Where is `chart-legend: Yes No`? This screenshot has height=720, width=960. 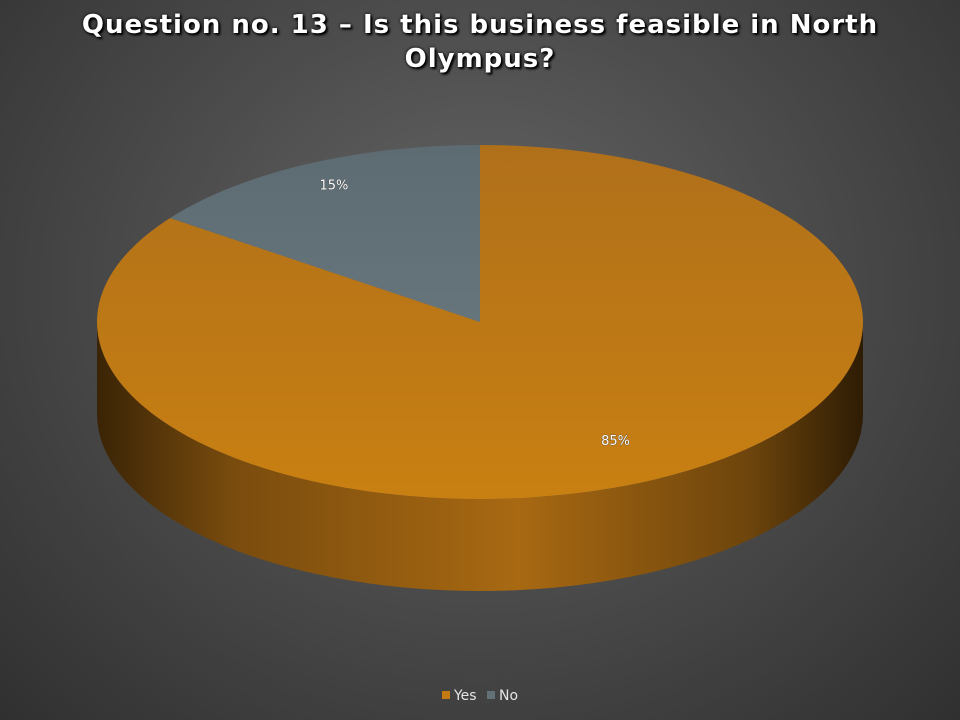 chart-legend: Yes No is located at coordinates (480, 696).